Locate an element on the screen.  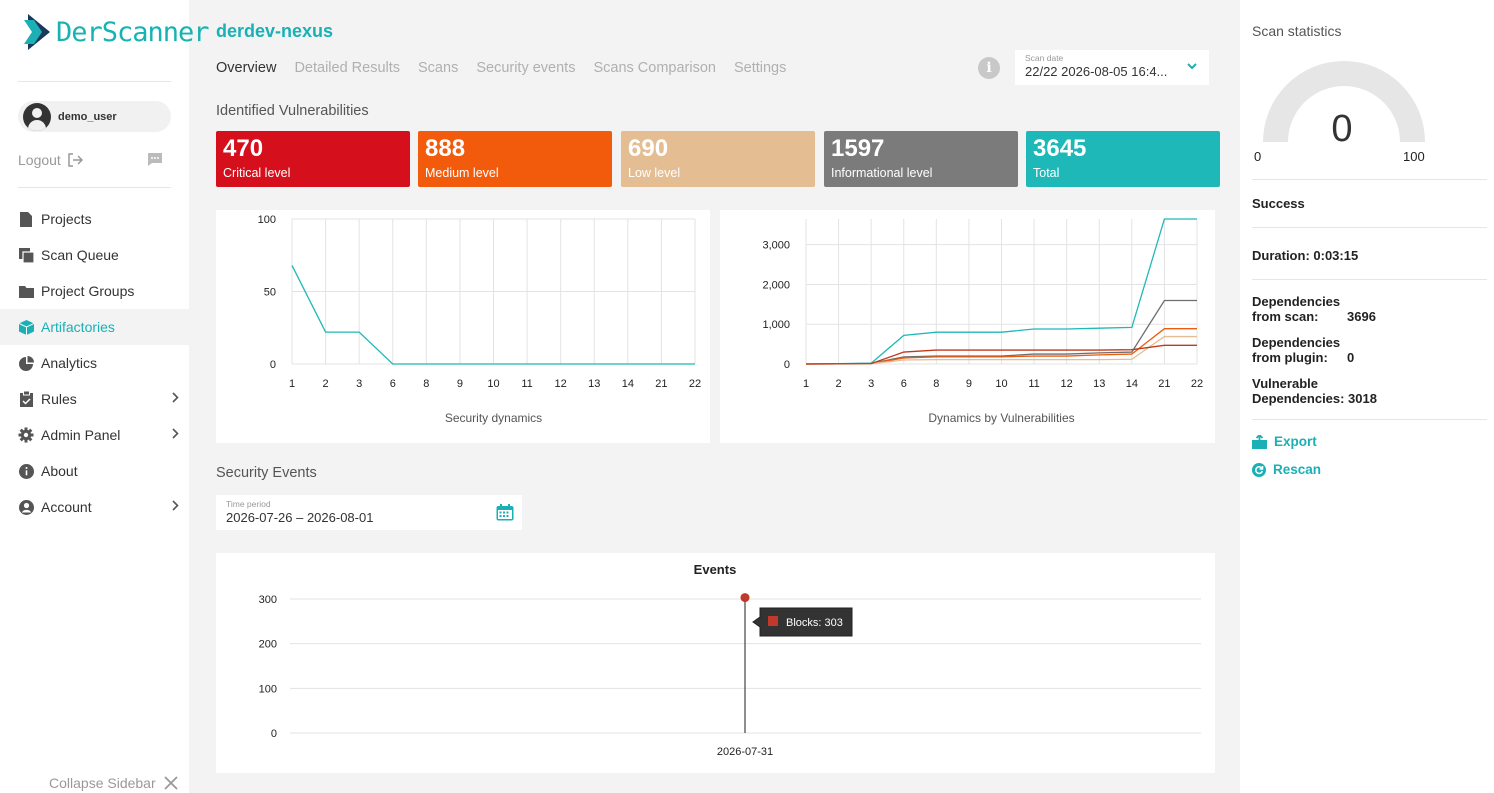
gauge-value: 0 is located at coordinates (1342, 129).